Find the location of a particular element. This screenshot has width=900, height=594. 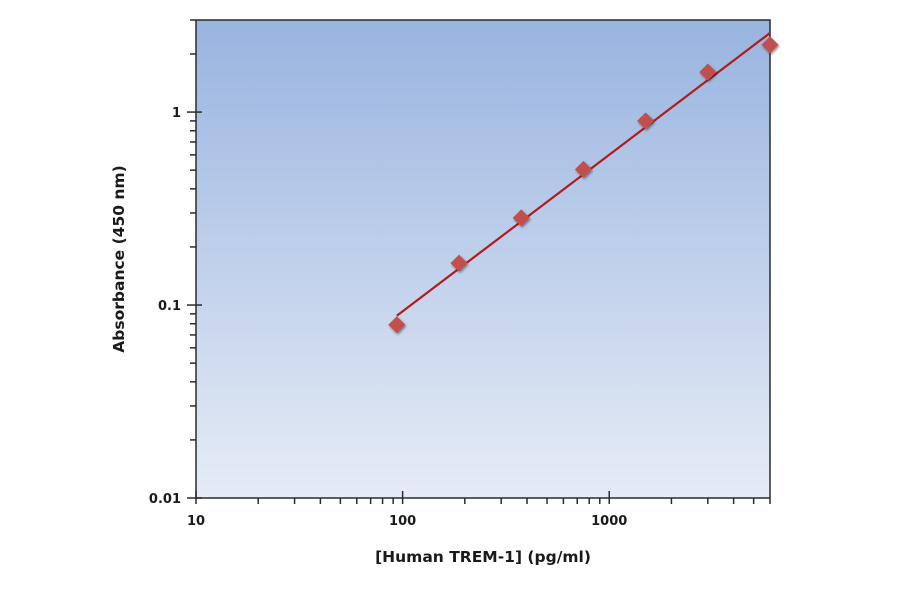

y-tick-label: 0.01 is located at coordinates (165, 499).